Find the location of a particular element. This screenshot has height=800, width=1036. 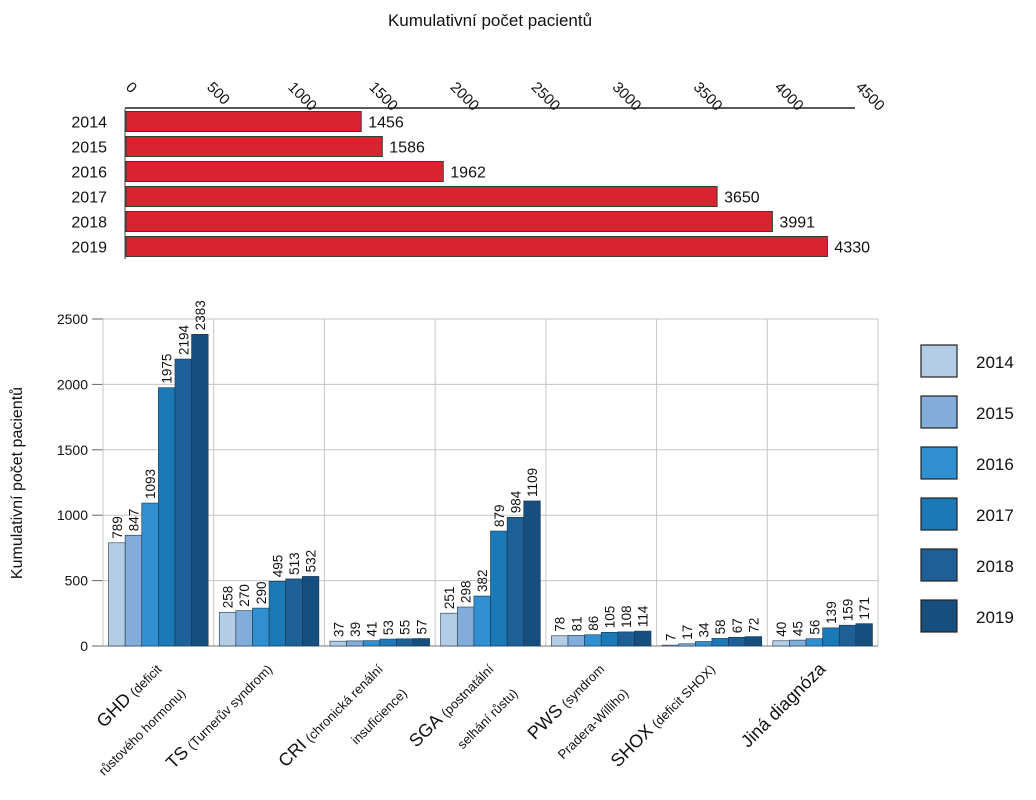

top-bar-value-label: 4330 is located at coordinates (852, 248).